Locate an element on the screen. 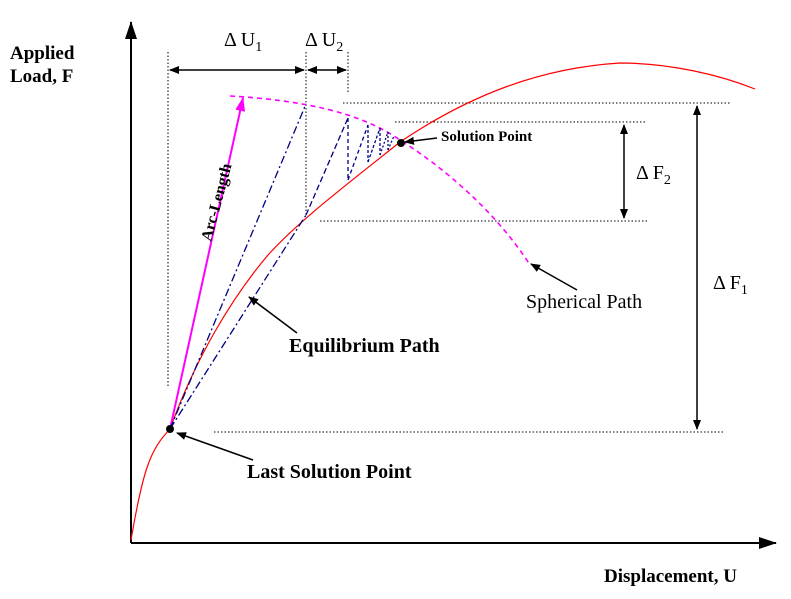  y-axis-label-line1: Applied is located at coordinates (42, 53).